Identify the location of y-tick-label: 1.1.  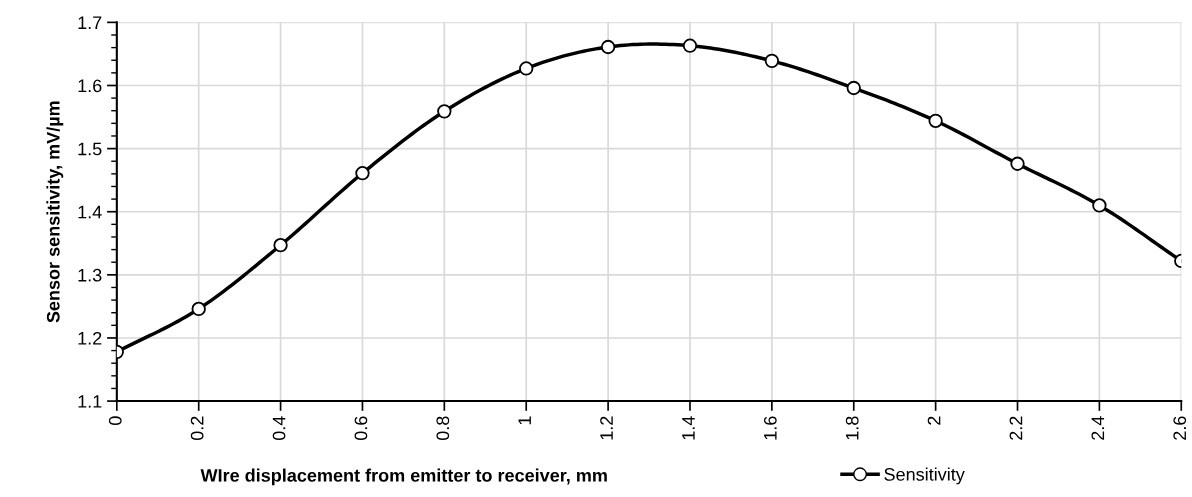
(90, 401).